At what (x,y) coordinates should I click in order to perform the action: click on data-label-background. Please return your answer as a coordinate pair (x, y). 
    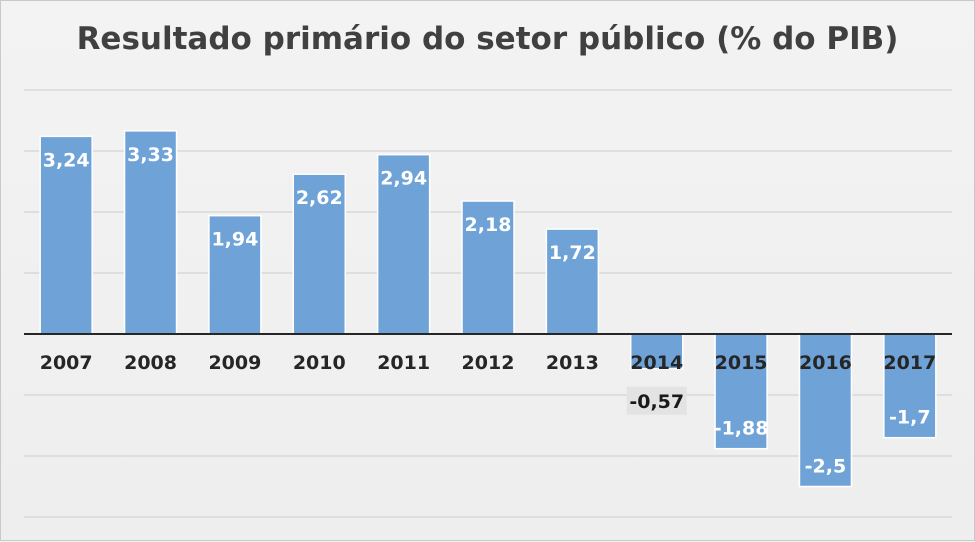
    Looking at the image, I should click on (656, 400).